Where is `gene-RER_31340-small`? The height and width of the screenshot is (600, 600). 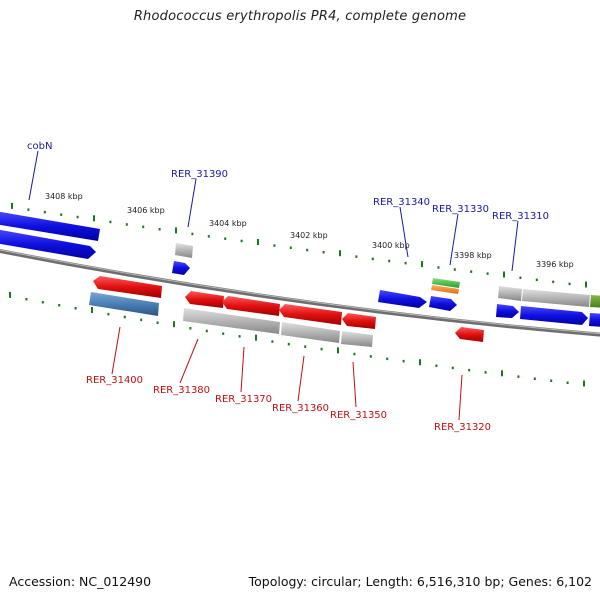
gene-RER_31340-small is located at coordinates (443, 303).